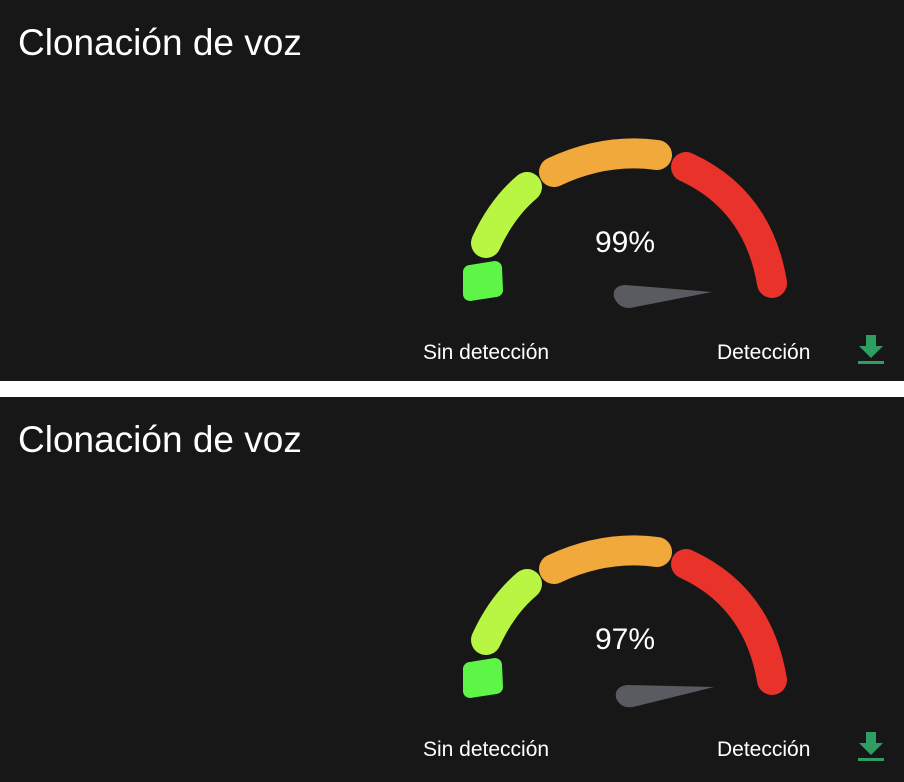  Describe the element at coordinates (625, 242) in the screenshot. I see `percentage-value: 99%` at that location.